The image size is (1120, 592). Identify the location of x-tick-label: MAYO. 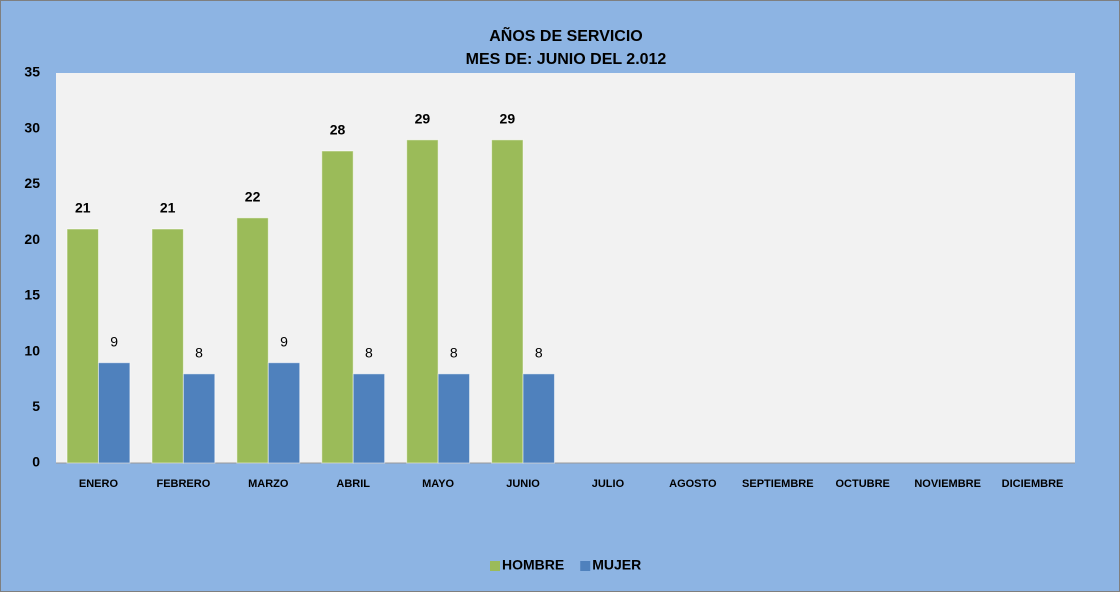
(438, 484).